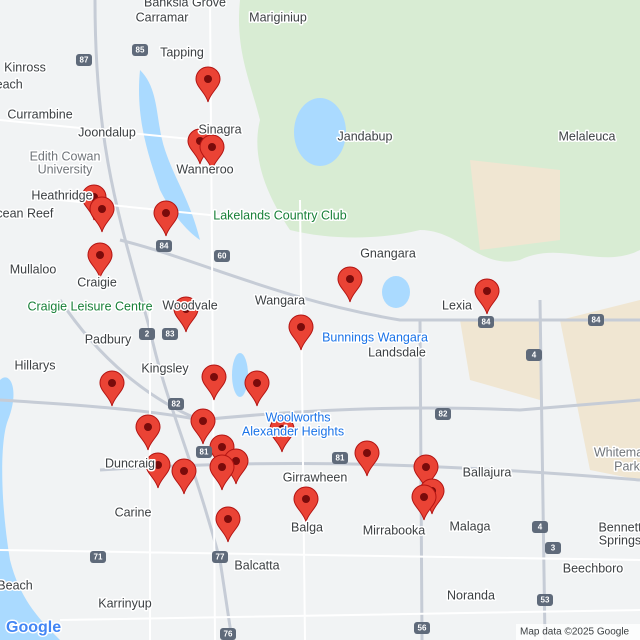  Describe the element at coordinates (315, 477) in the screenshot. I see `place-label: Girrawheen` at that location.